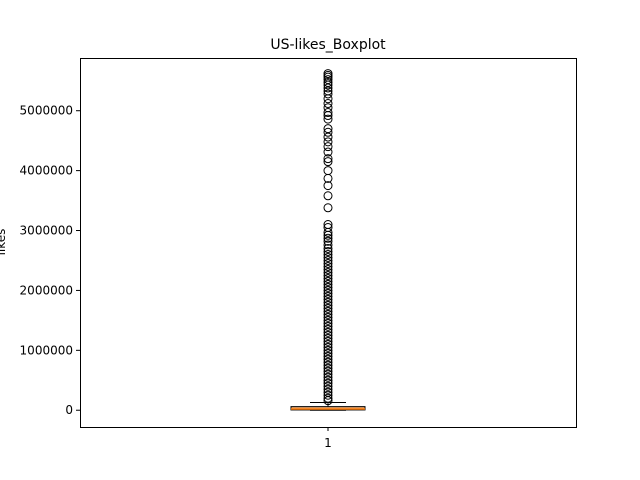 This screenshot has height=480, width=640. What do you see at coordinates (69, 410) in the screenshot?
I see `y-tick-label: 0` at bounding box center [69, 410].